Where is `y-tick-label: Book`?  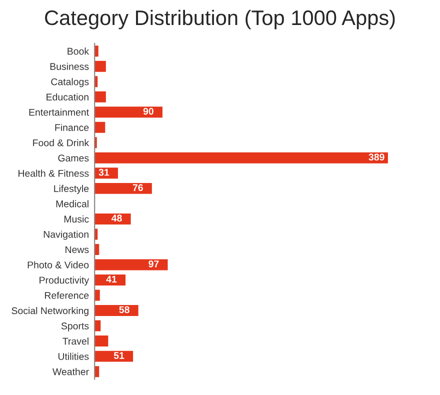
y-tick-label: Book is located at coordinates (79, 51).